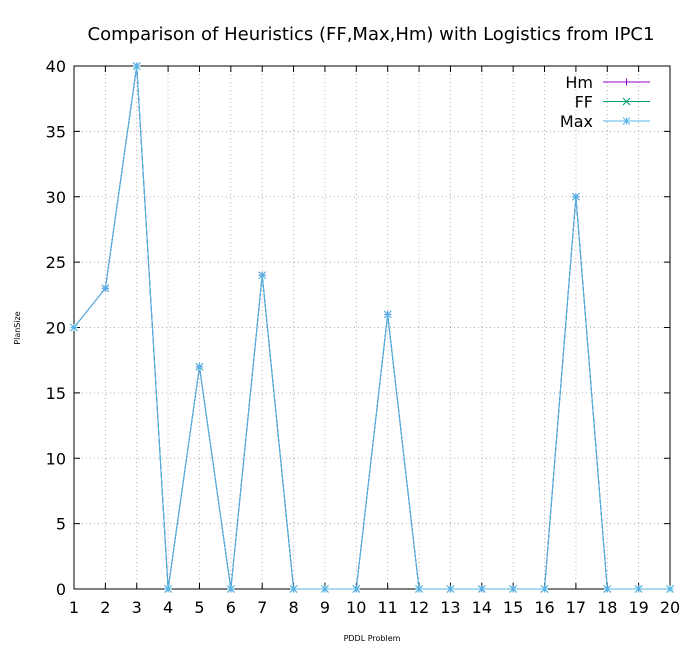  Describe the element at coordinates (56, 66) in the screenshot. I see `y-tick-label: 40` at that location.